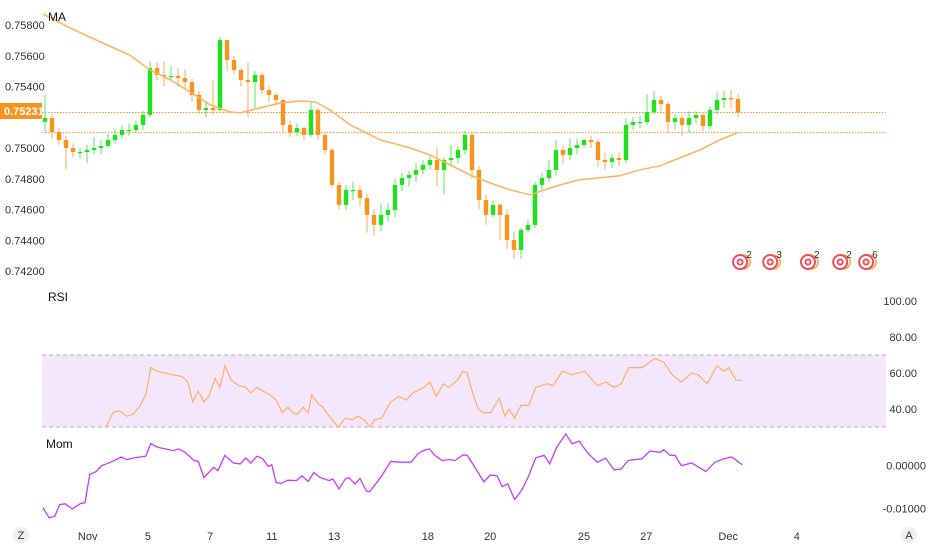  I want to click on time-tick-label: 27, so click(646, 537).